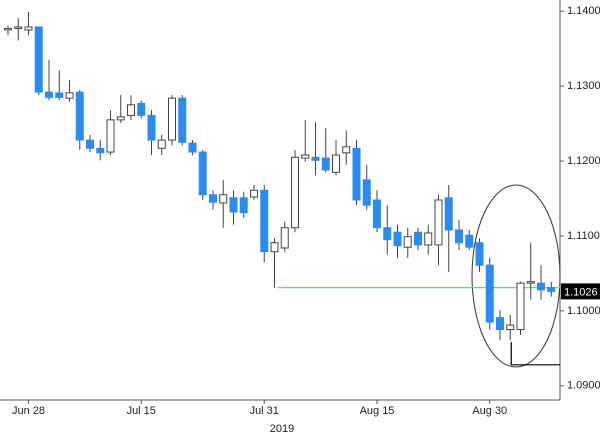  I want to click on y-tick-label: 1.1000, so click(583, 311).